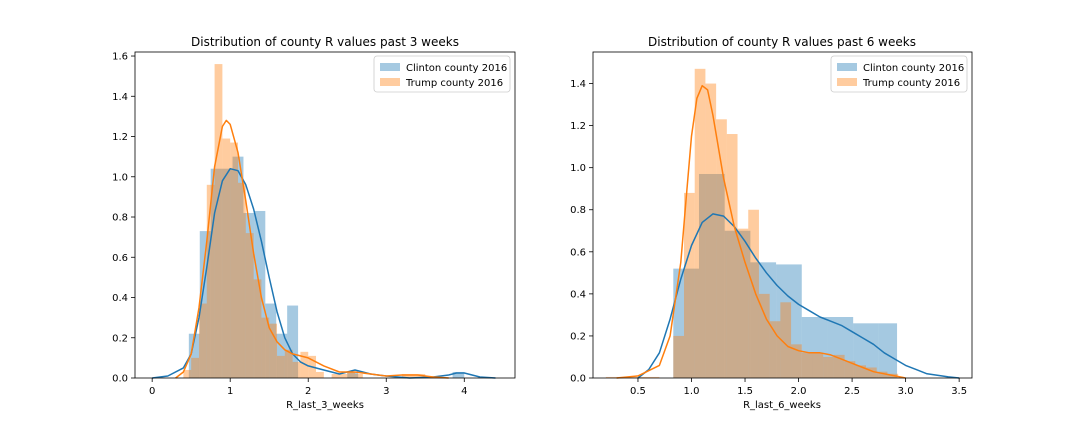  I want to click on x-tick-label: 1, so click(230, 391).